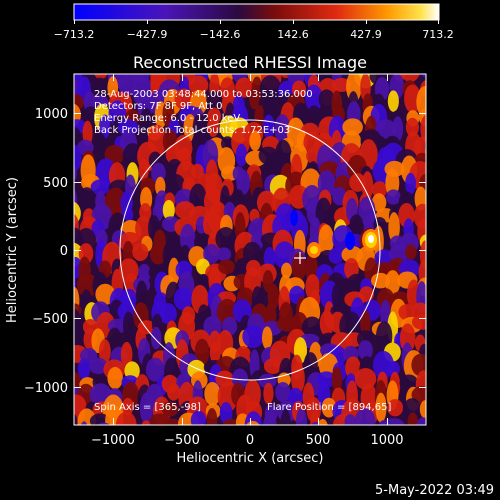 The image size is (500, 500). I want to click on y-tick-label: 500, so click(55, 183).